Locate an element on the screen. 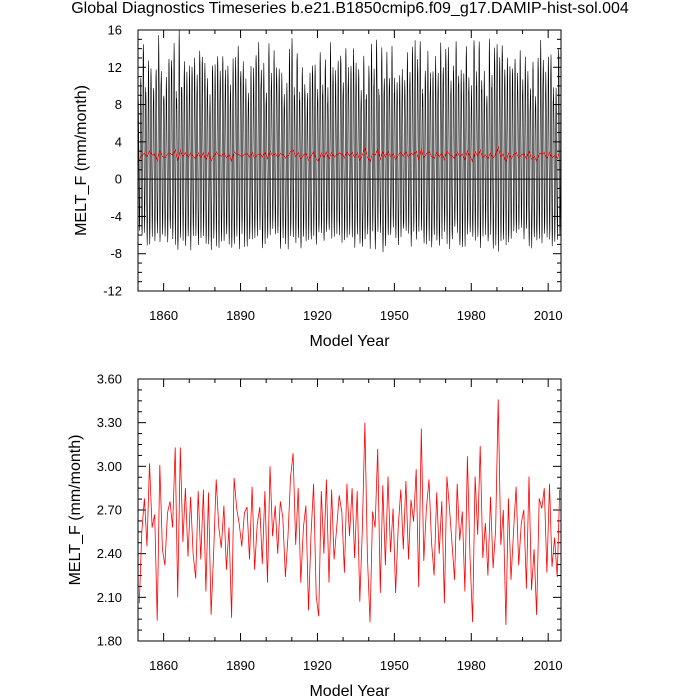  annual-mean-line is located at coordinates (349, 154).